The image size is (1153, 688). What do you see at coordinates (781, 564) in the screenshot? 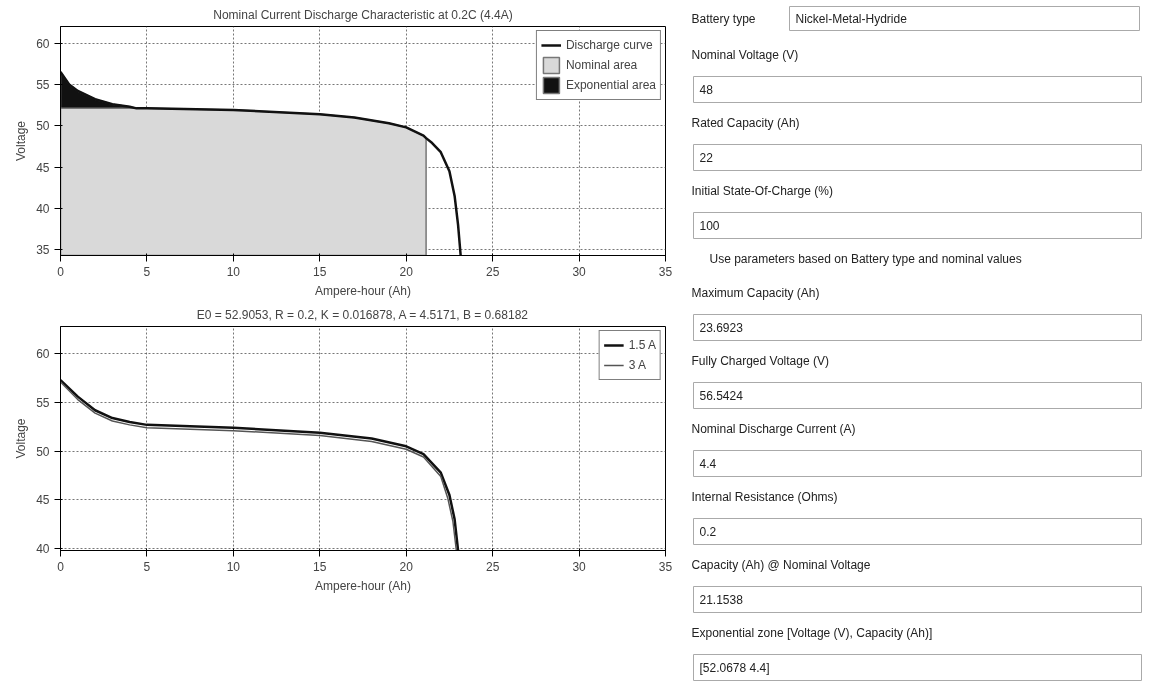
I see `text: Capacity (Ah) @ Nominal Voltage` at bounding box center [781, 564].